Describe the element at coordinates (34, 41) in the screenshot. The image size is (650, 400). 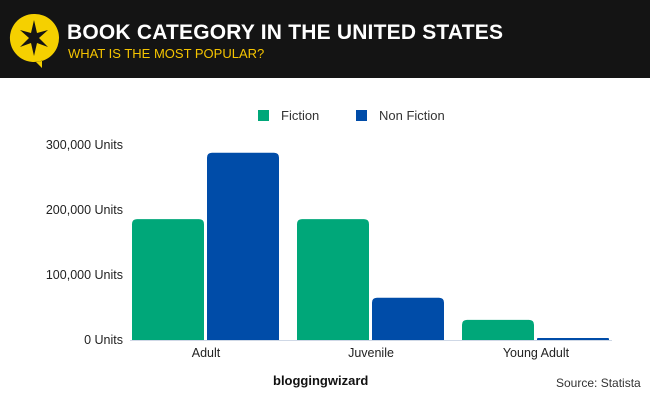
I see `star-speech-bubble-icon` at that location.